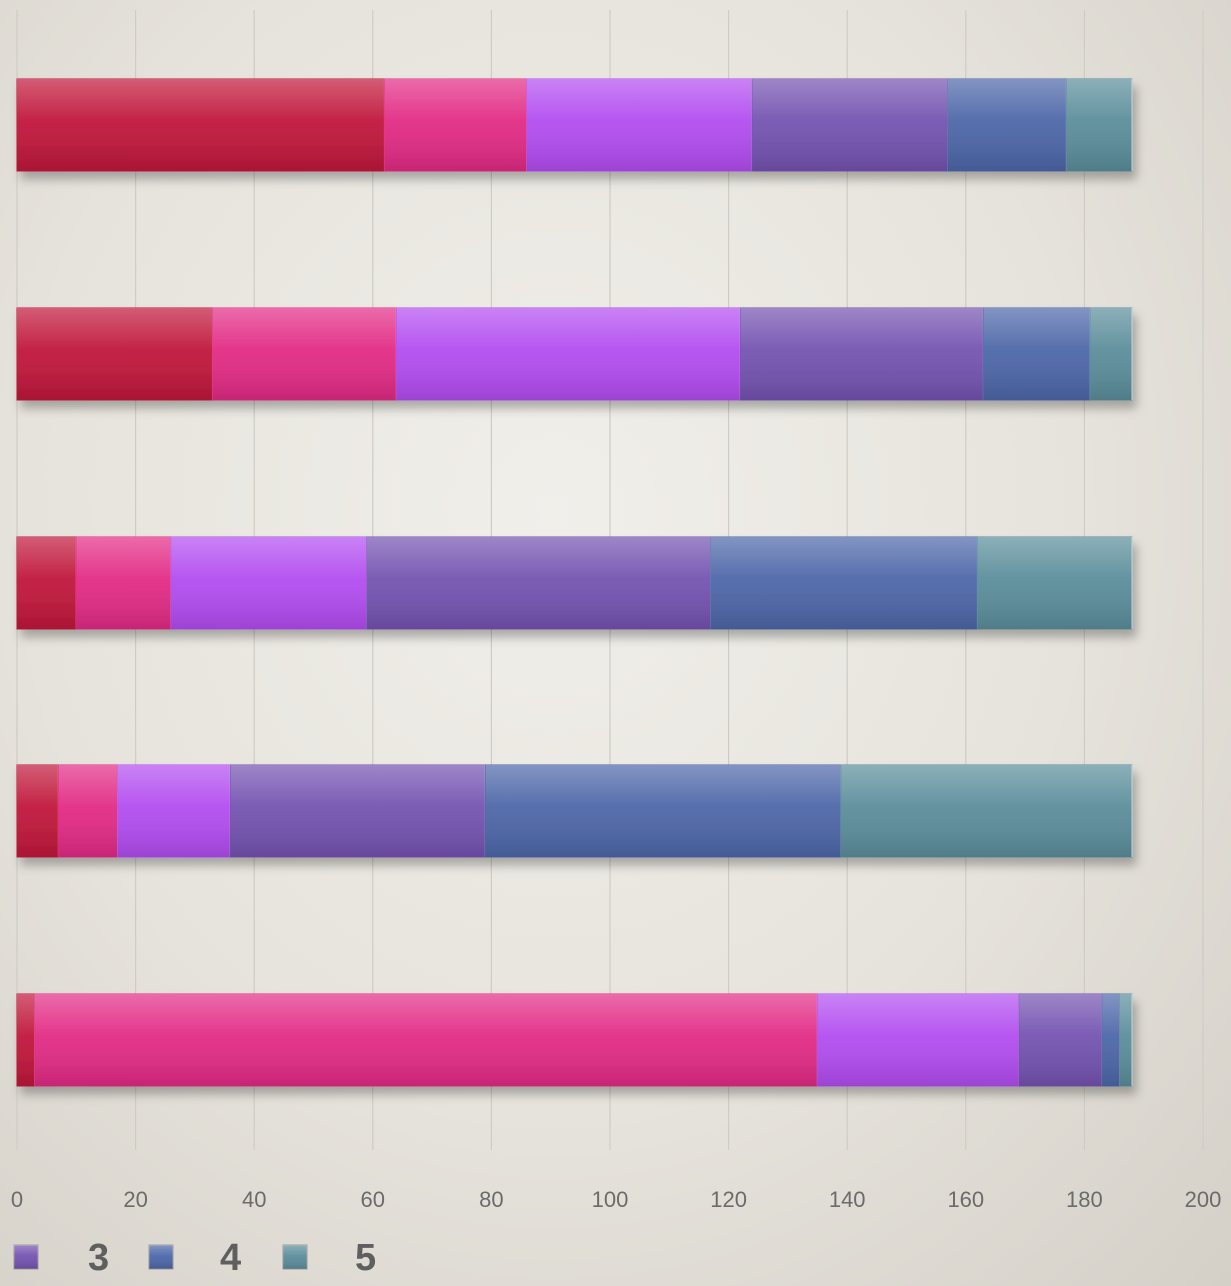 The image size is (1231, 1286). Describe the element at coordinates (329, 1258) in the screenshot. I see `legend-item-5: 5` at that location.